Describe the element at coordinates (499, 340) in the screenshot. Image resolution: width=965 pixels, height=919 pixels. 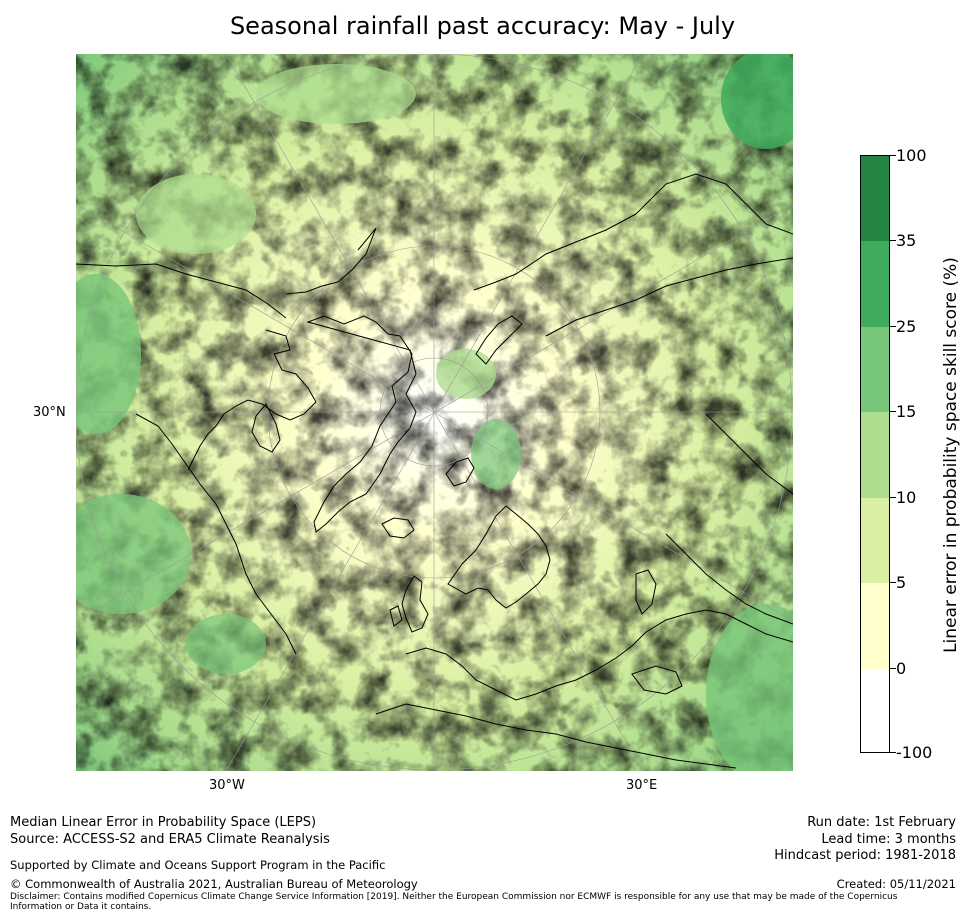
I see `novaya-zemlya` at that location.